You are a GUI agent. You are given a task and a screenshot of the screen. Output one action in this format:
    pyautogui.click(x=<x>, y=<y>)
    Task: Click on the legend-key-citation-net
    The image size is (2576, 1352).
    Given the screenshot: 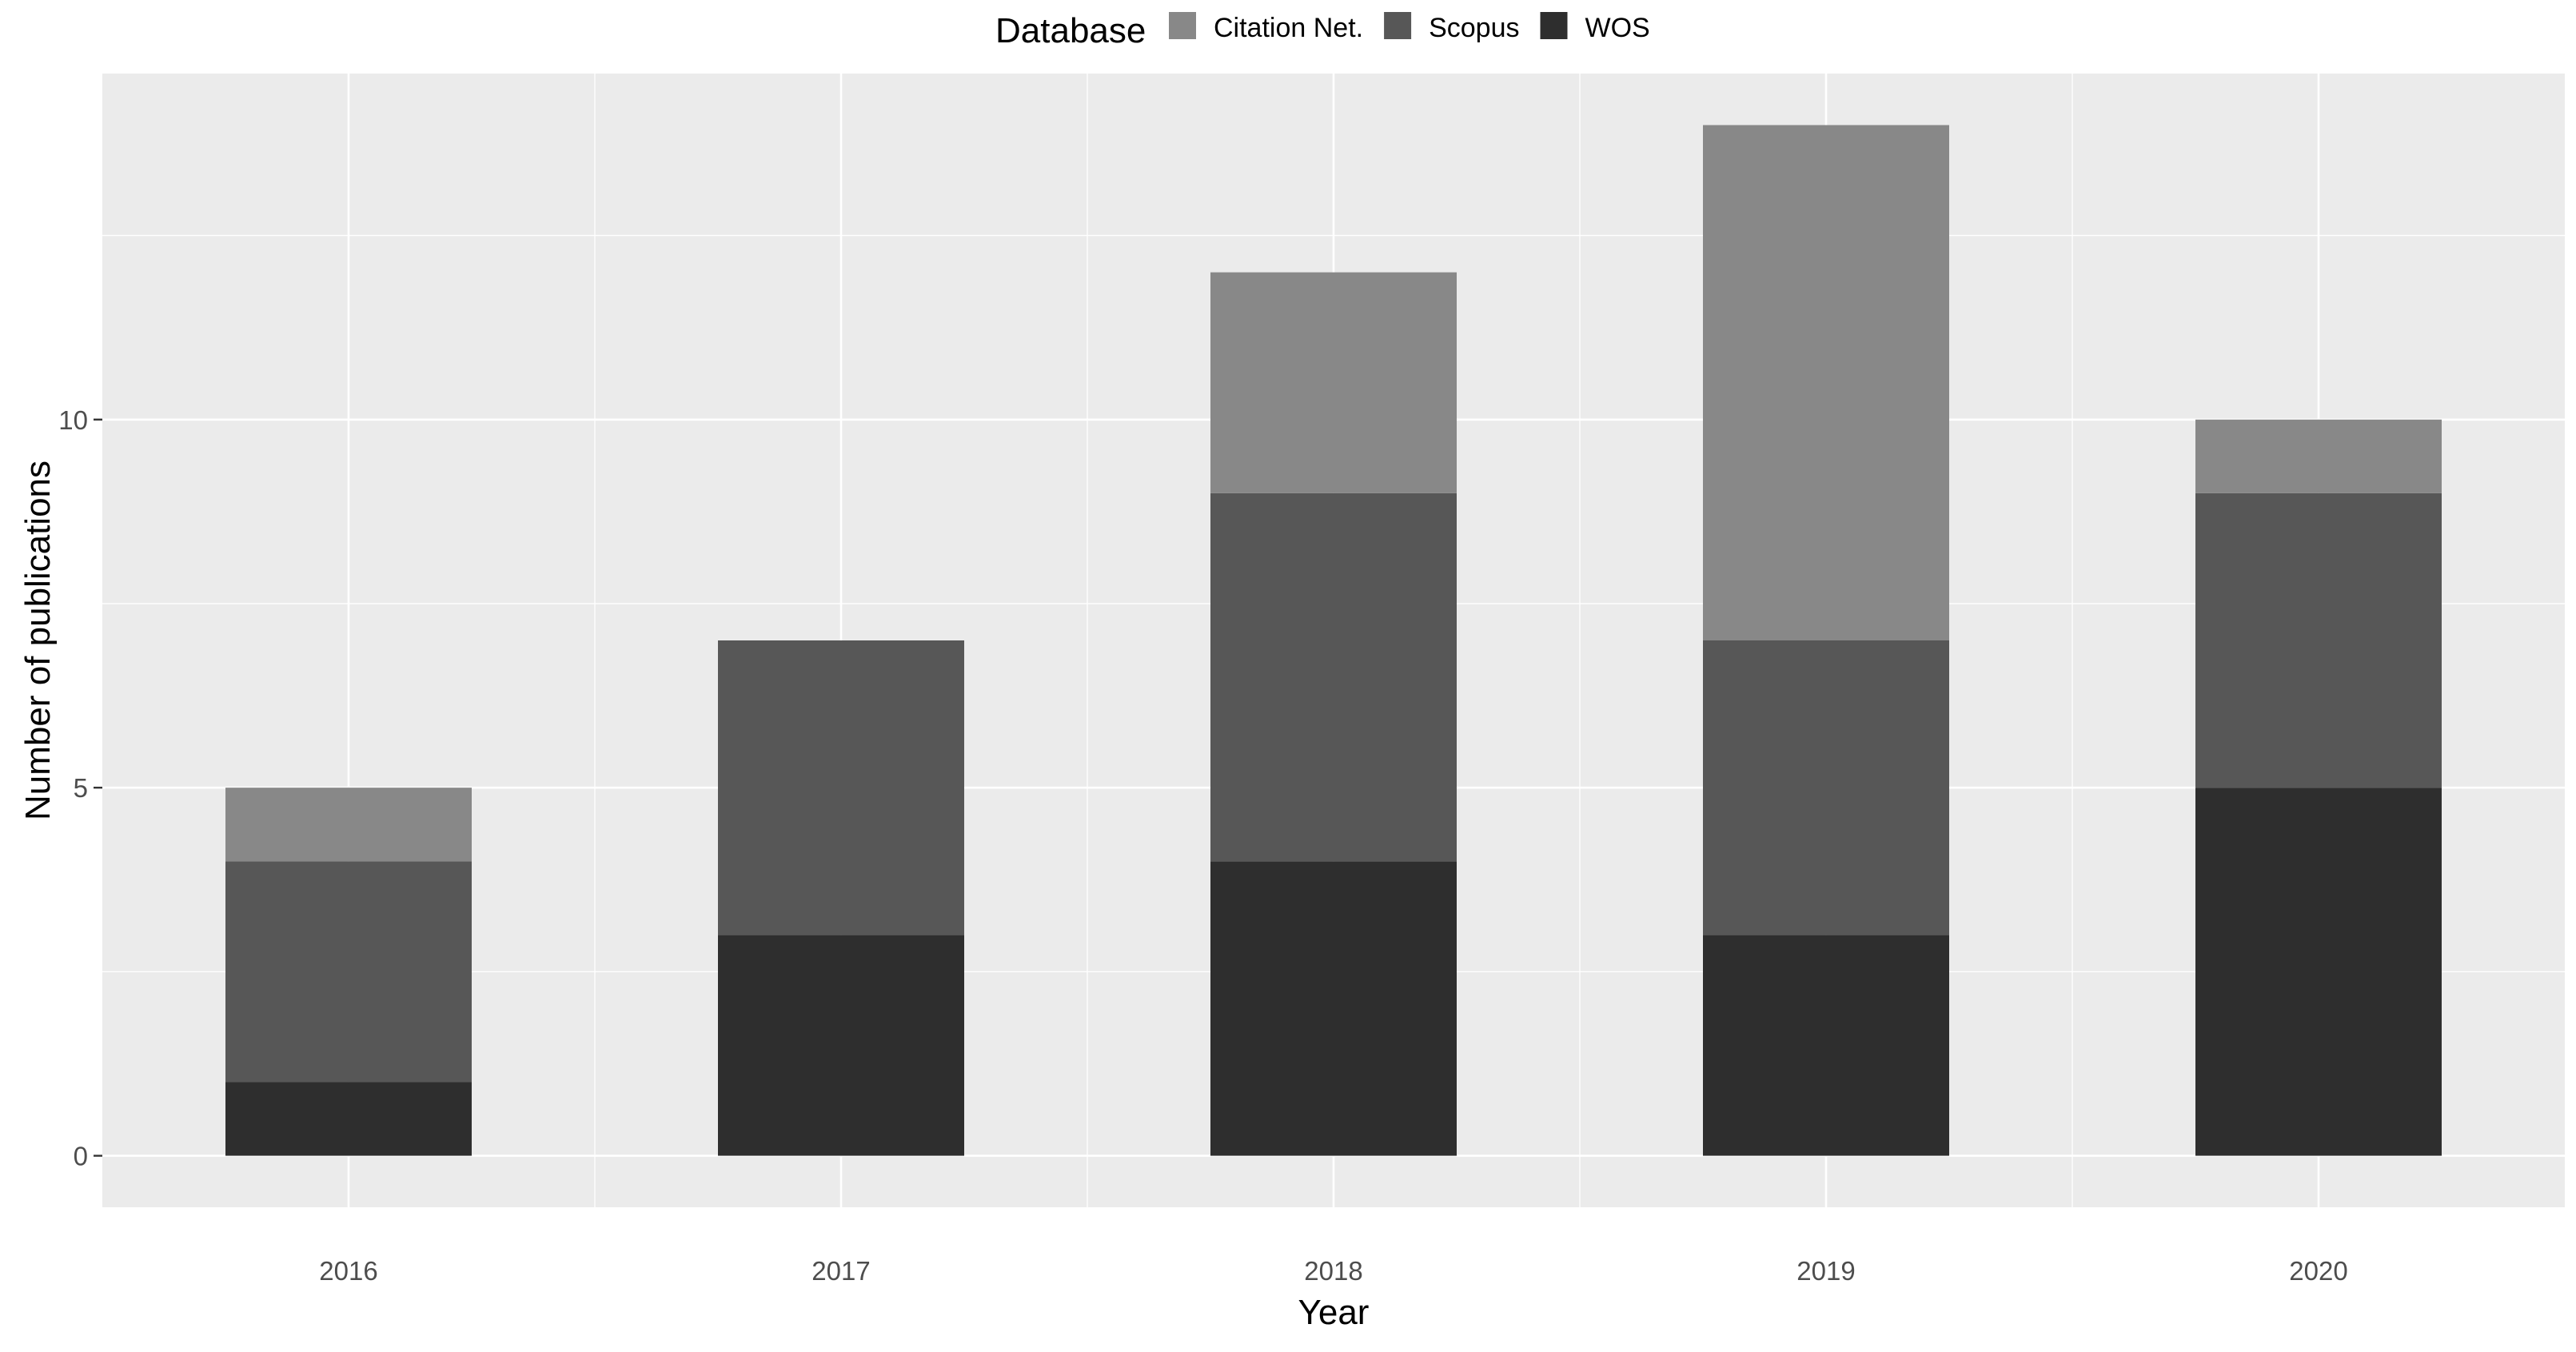 What is the action you would take?
    pyautogui.click(x=1182, y=25)
    